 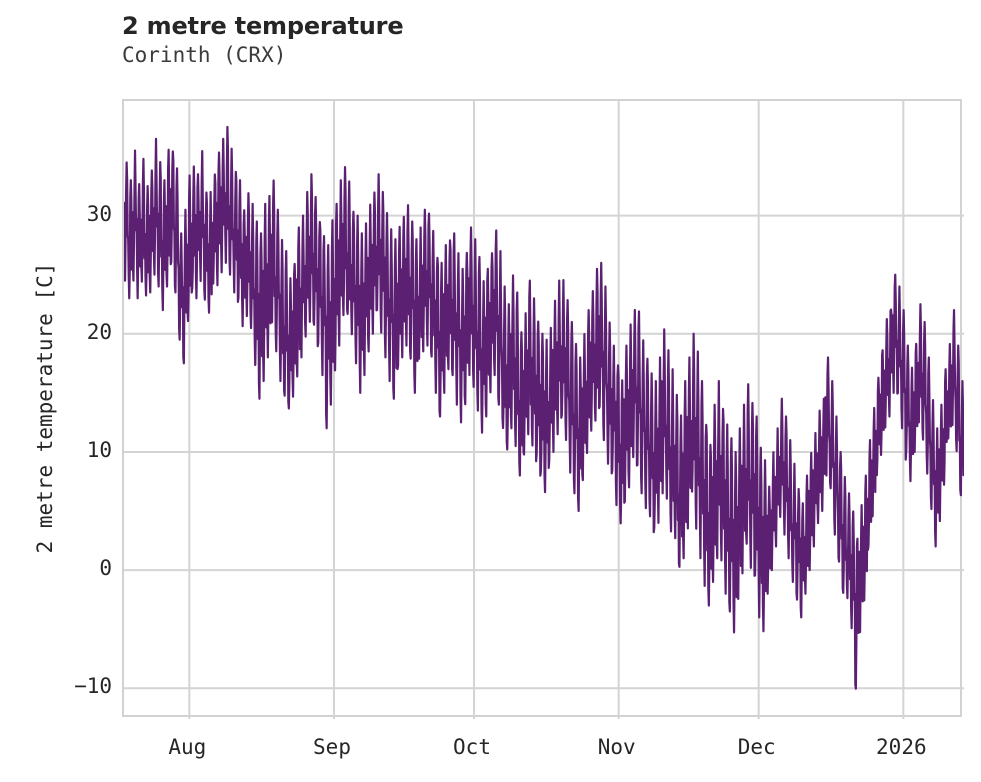 What do you see at coordinates (472, 40) in the screenshot?
I see `title-block: 2 metre temperature Corinth (CRX)` at bounding box center [472, 40].